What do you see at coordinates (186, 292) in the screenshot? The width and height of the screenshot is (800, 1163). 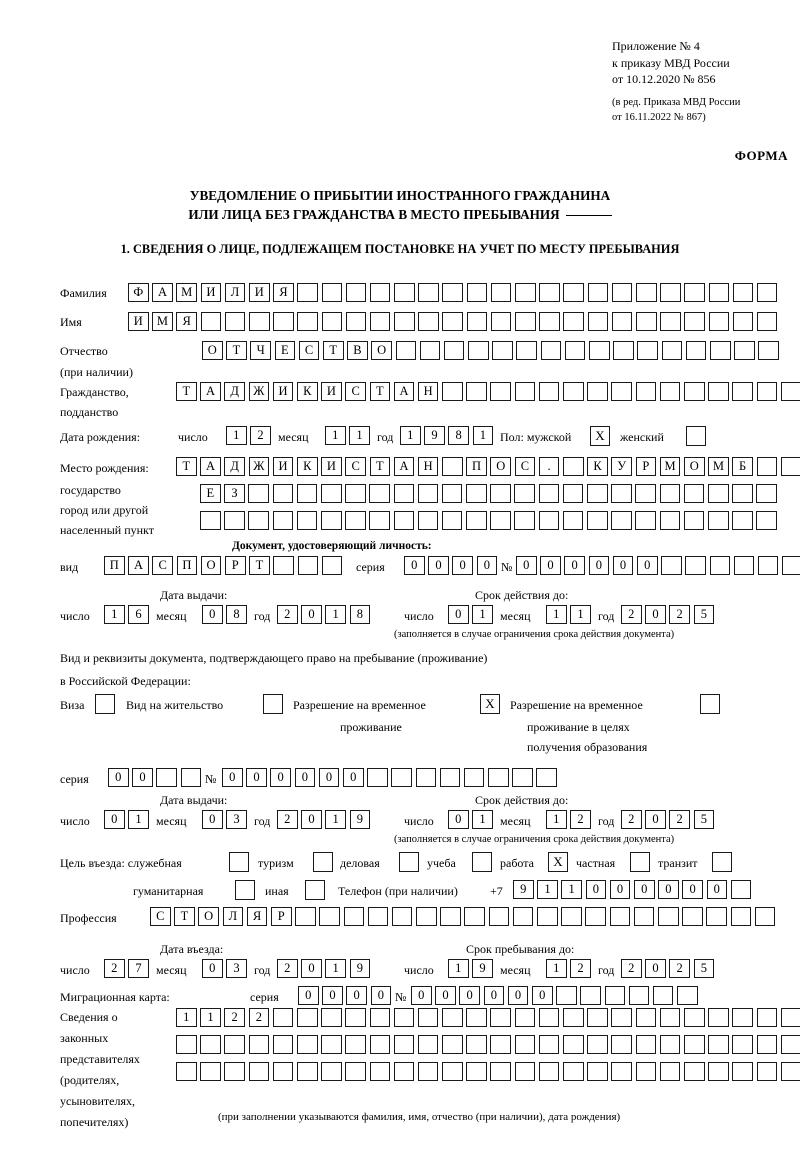 I see `comb-cell: М` at bounding box center [186, 292].